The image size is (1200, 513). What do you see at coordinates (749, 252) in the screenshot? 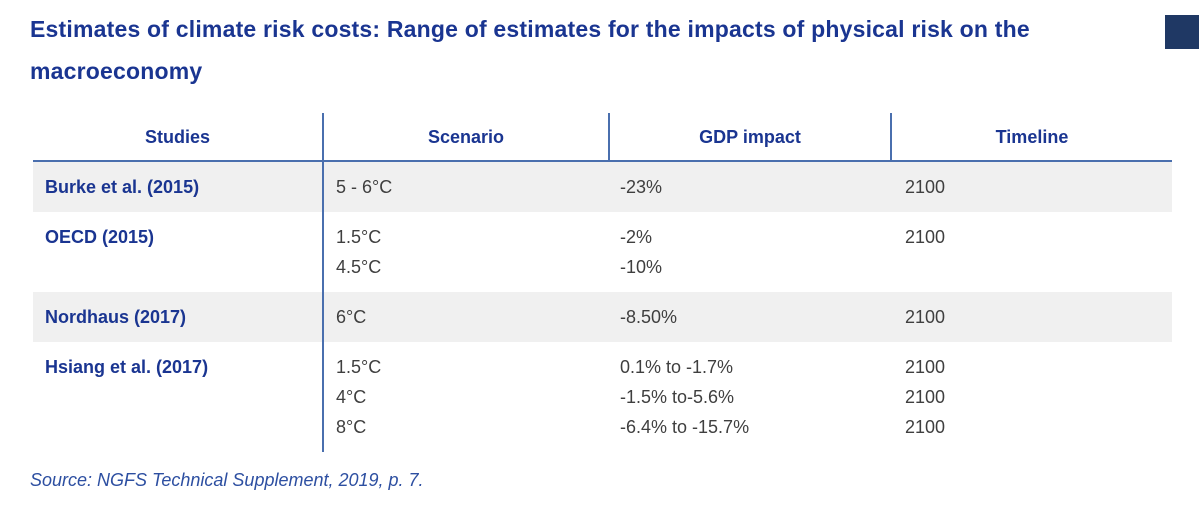
I see `gdp-impact-cell: -2% -10%` at bounding box center [749, 252].